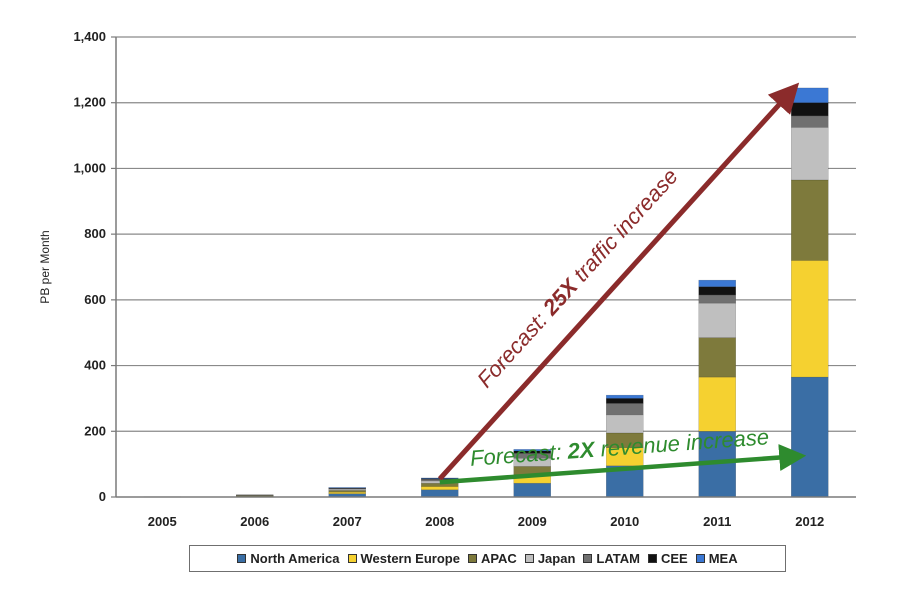 The height and width of the screenshot is (610, 900). I want to click on legend-item-mea: MEA, so click(716, 558).